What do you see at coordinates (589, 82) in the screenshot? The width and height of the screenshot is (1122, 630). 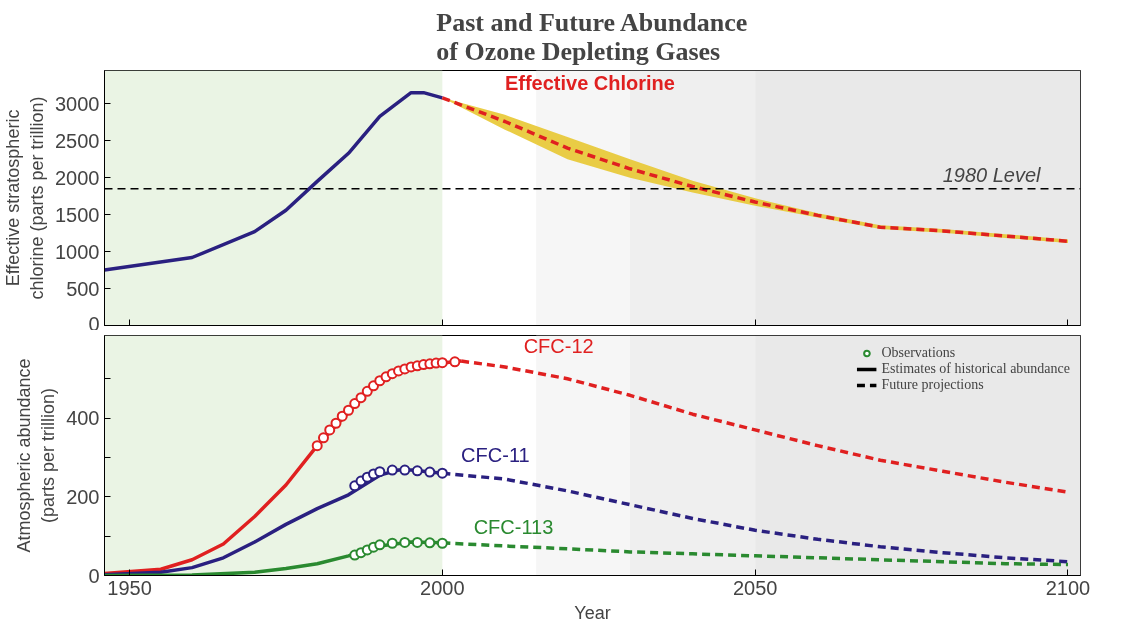 I see `series-label: Effective Chlorine` at bounding box center [589, 82].